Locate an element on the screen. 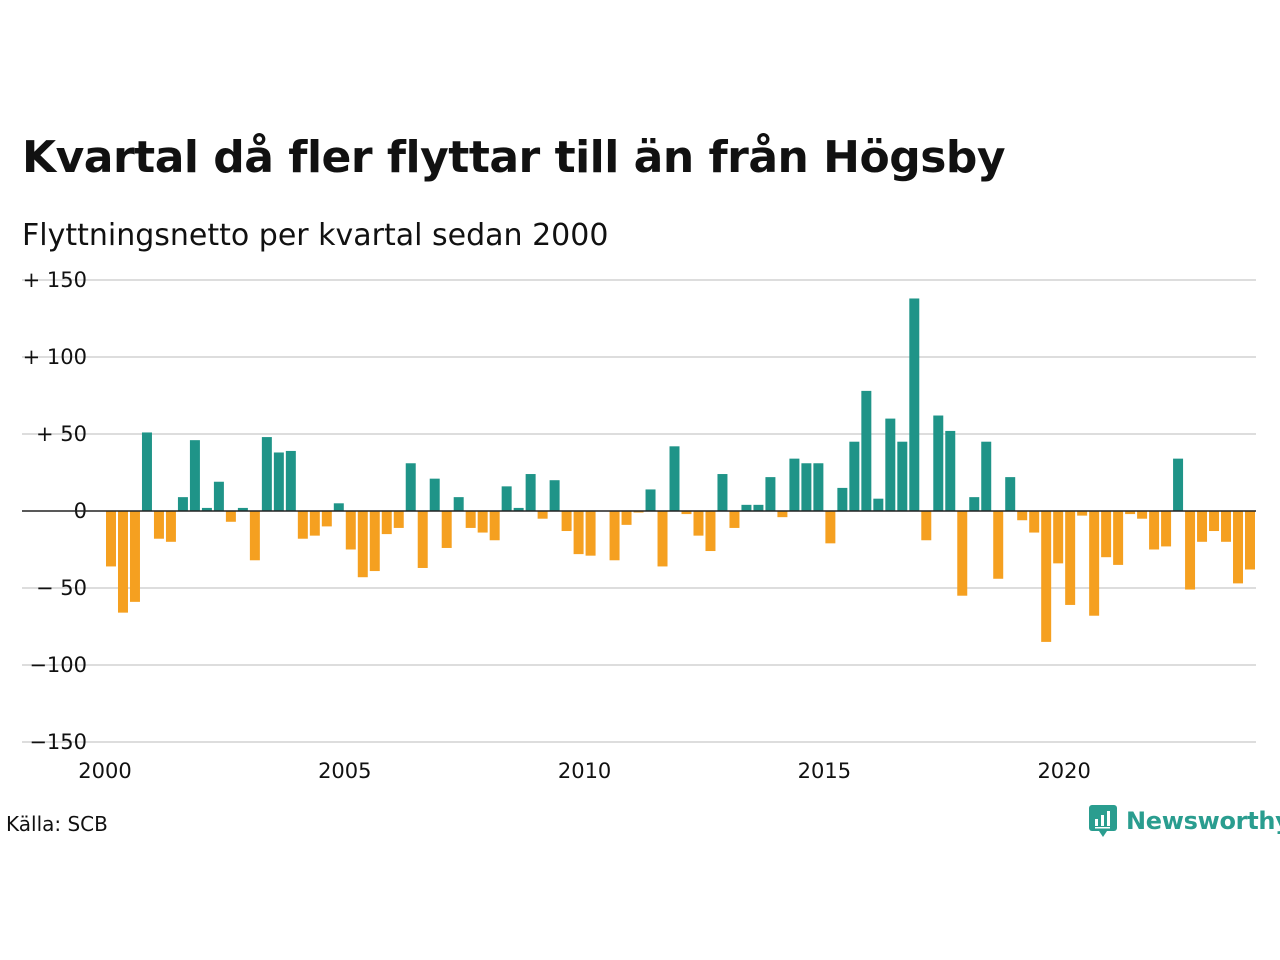  chart-subtitle: Flyttningsnetto per kvartal sedan 2000 is located at coordinates (315, 235).